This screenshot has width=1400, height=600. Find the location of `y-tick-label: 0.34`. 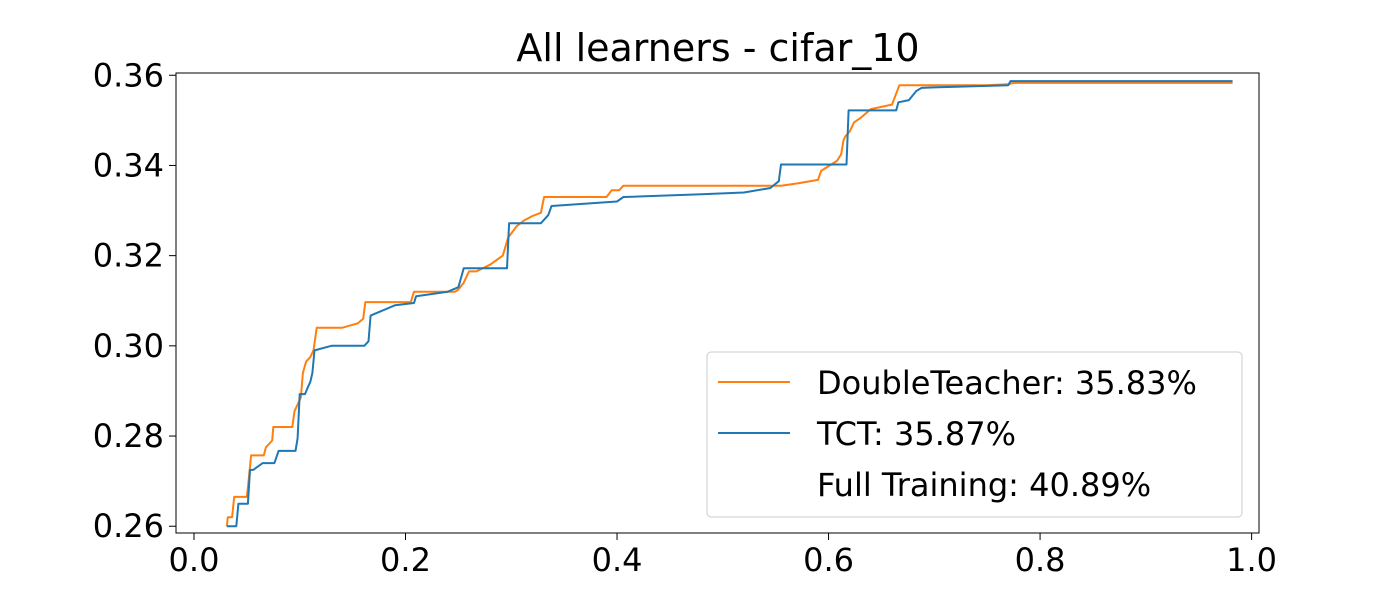

y-tick-label: 0.34 is located at coordinates (128, 165).